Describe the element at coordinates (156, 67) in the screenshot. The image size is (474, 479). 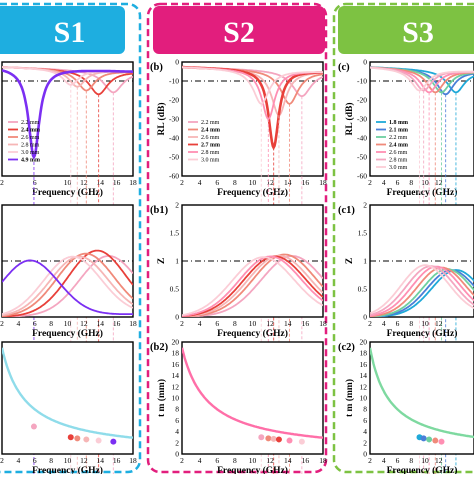
I see `subplot-label: (b)` at that location.